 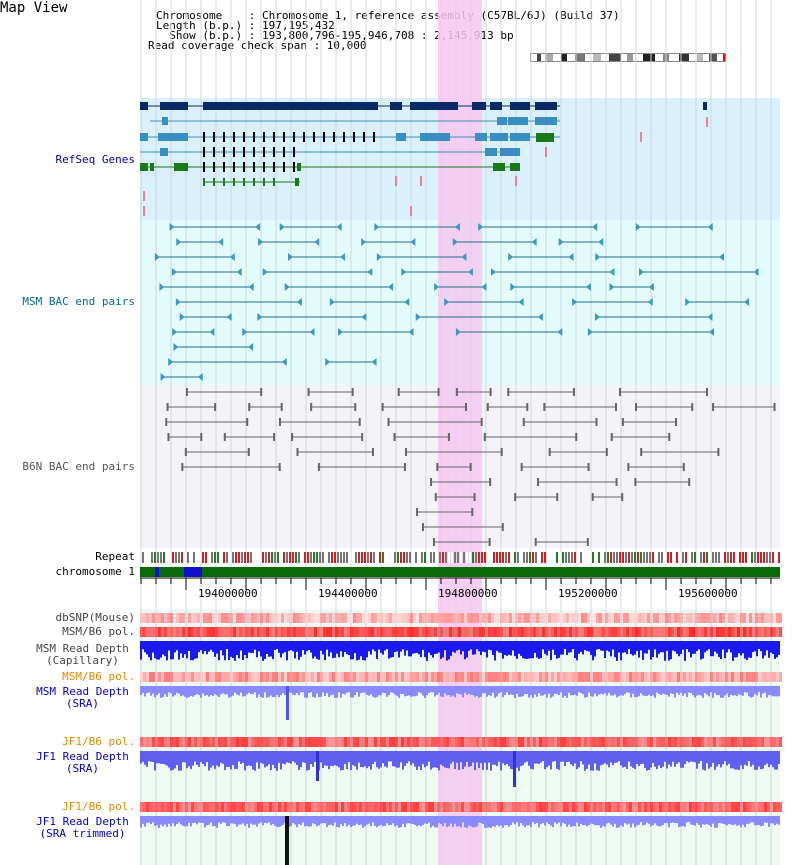 I want to click on track-label-jf1-depth: JF1 Read Depth (SRA), so click(x=82, y=763).